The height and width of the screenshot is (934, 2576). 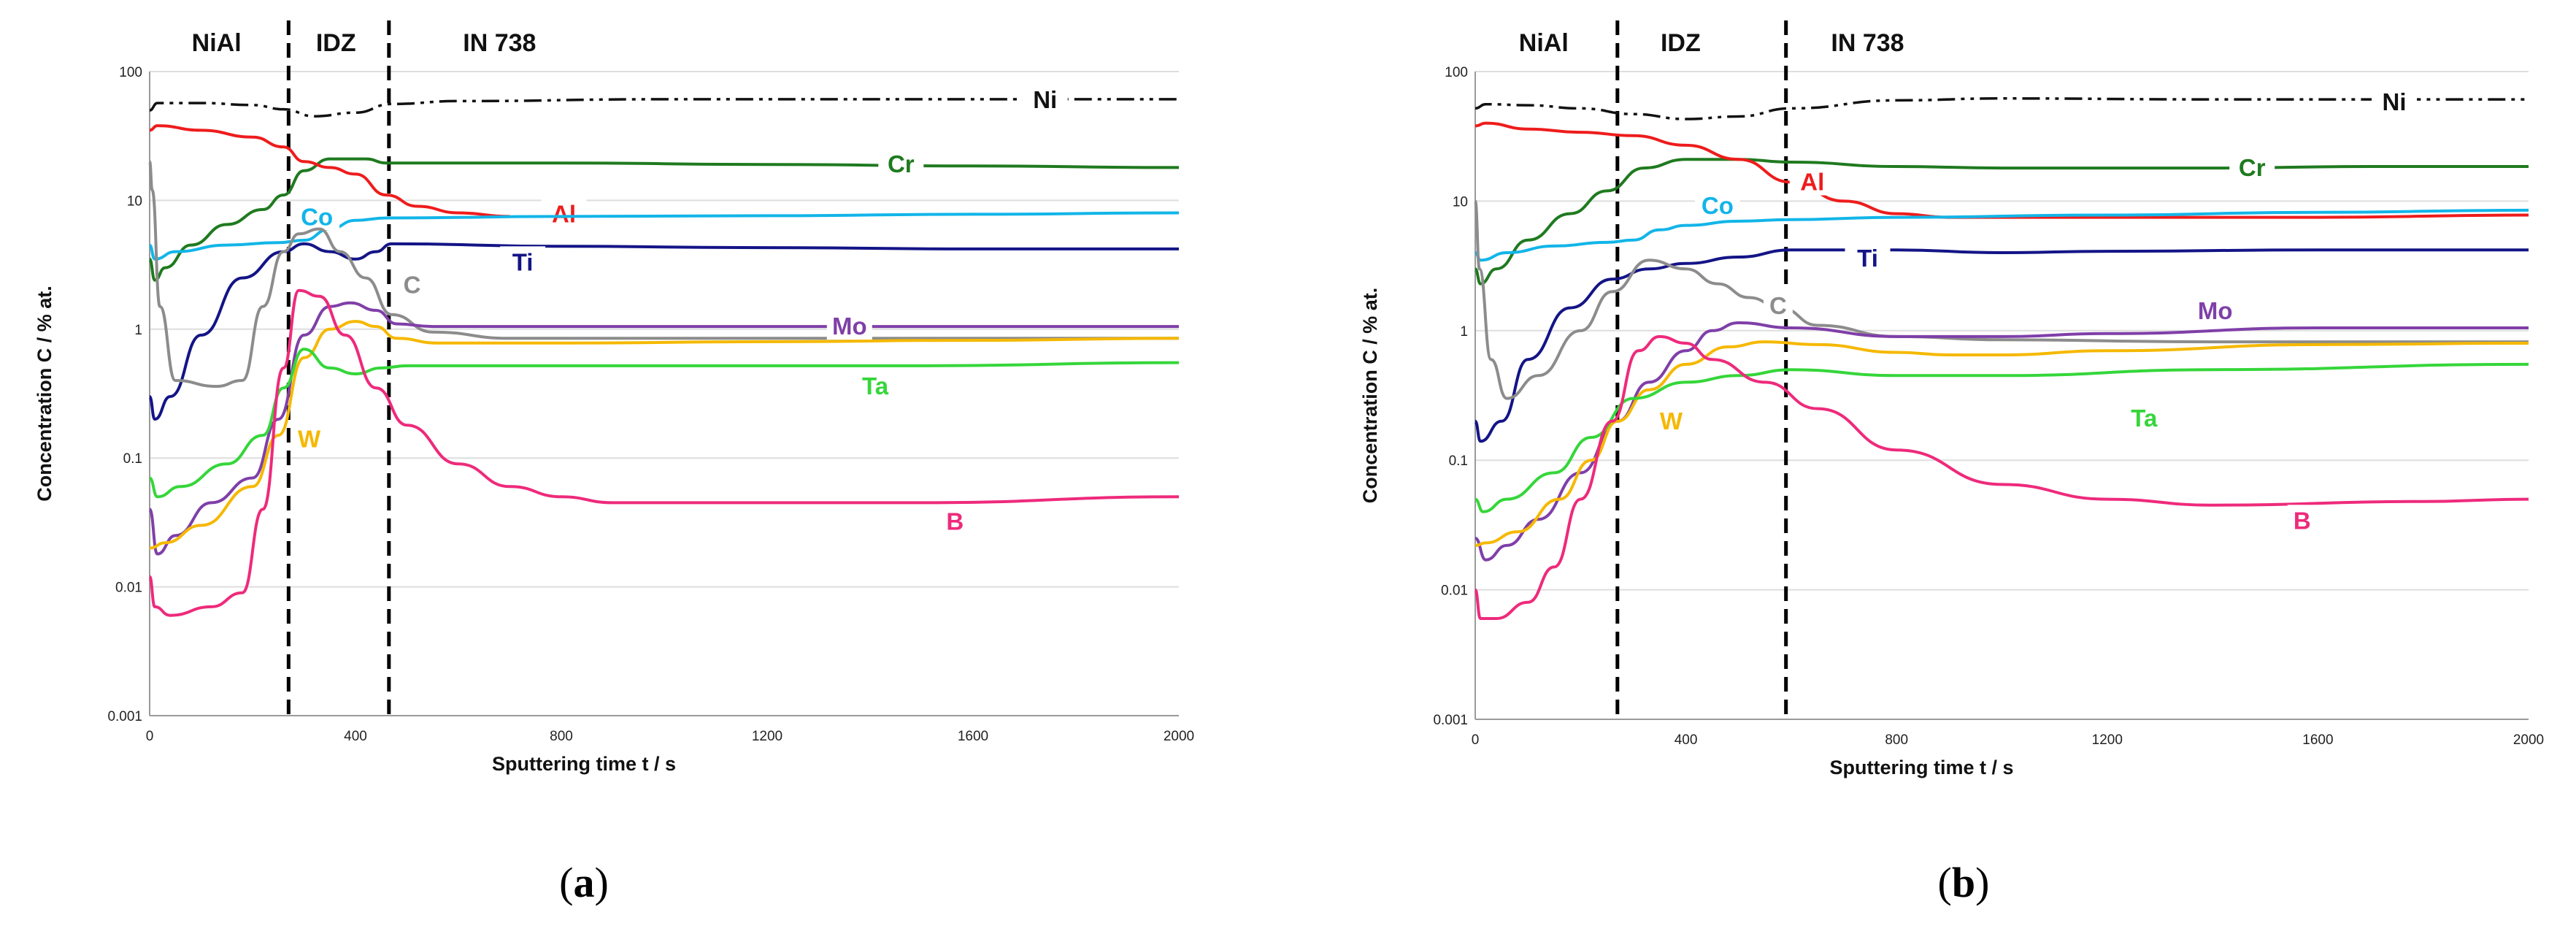 What do you see at coordinates (1964, 882) in the screenshot?
I see `panel-caption: (b)` at bounding box center [1964, 882].